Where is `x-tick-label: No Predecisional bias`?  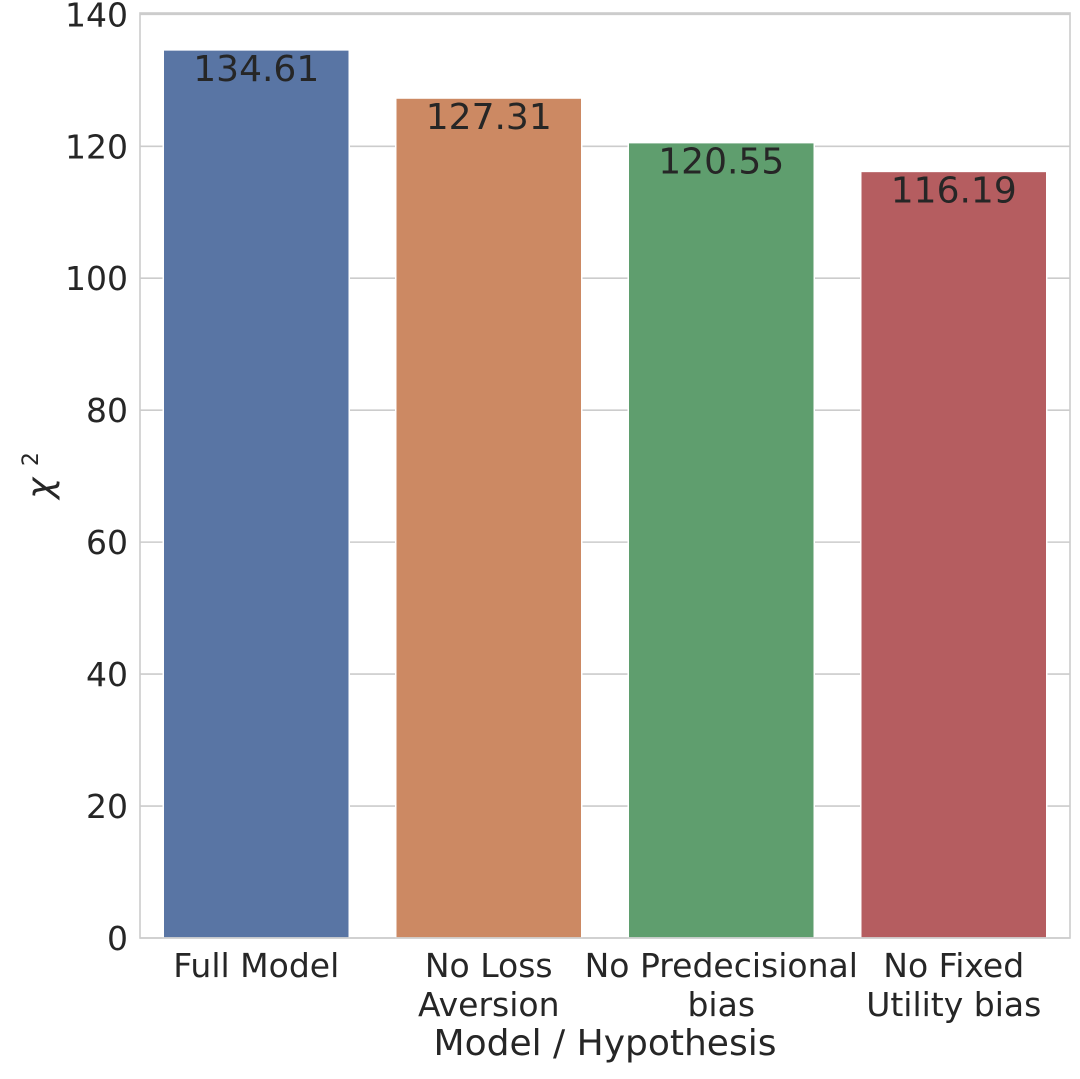 x-tick-label: No Predecisional bias is located at coordinates (721, 985).